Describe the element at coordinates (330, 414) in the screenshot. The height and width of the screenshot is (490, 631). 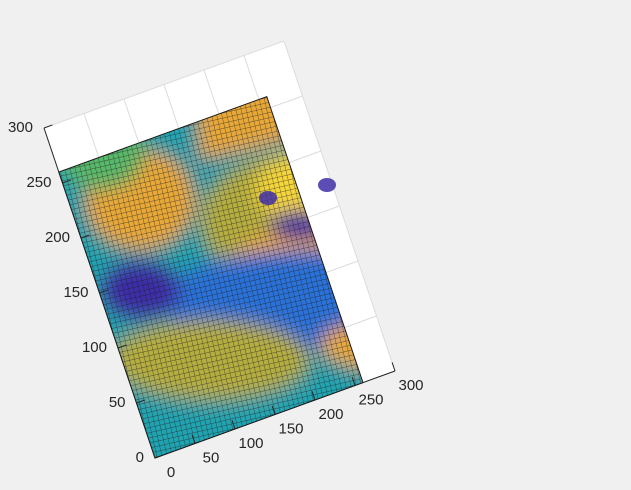
I see `x-tick-label: 200` at that location.